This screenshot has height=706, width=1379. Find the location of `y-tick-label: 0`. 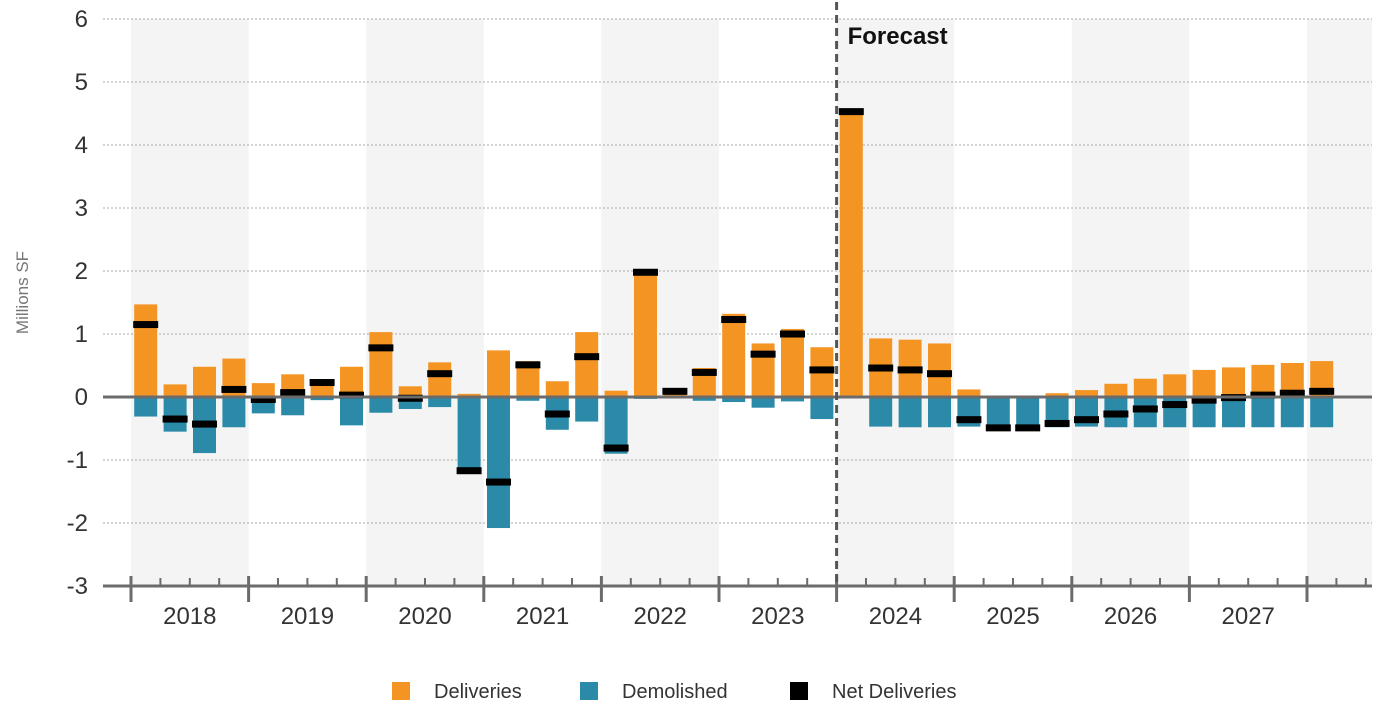

y-tick-label: 0 is located at coordinates (81, 397).